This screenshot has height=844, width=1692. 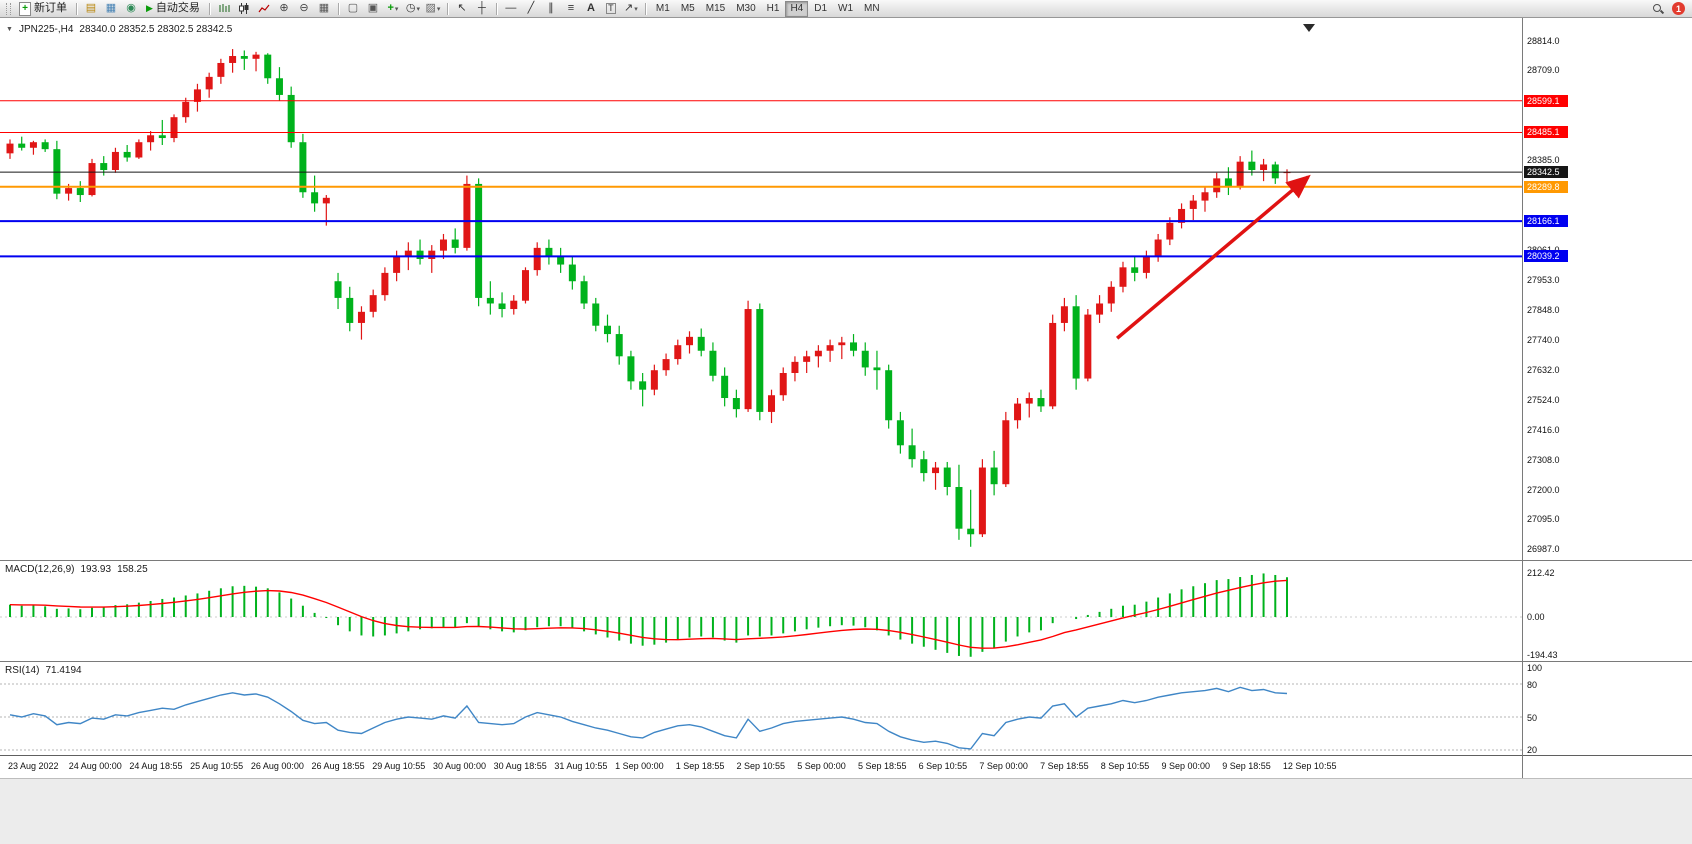 What do you see at coordinates (1607, 708) in the screenshot?
I see `rsi-axis: 100 80 50 20` at bounding box center [1607, 708].